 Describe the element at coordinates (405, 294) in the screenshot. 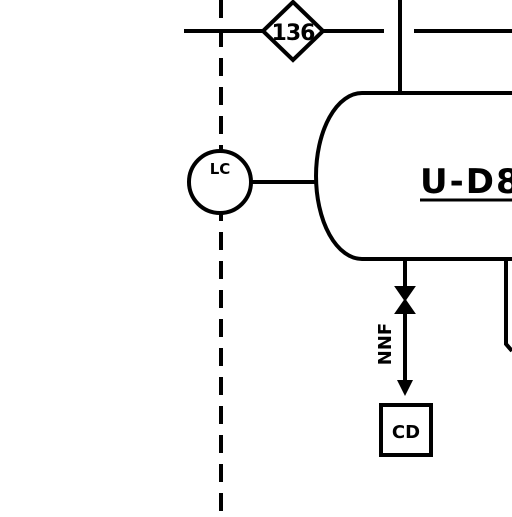

I see `drain-valve-upper-triangle` at that location.